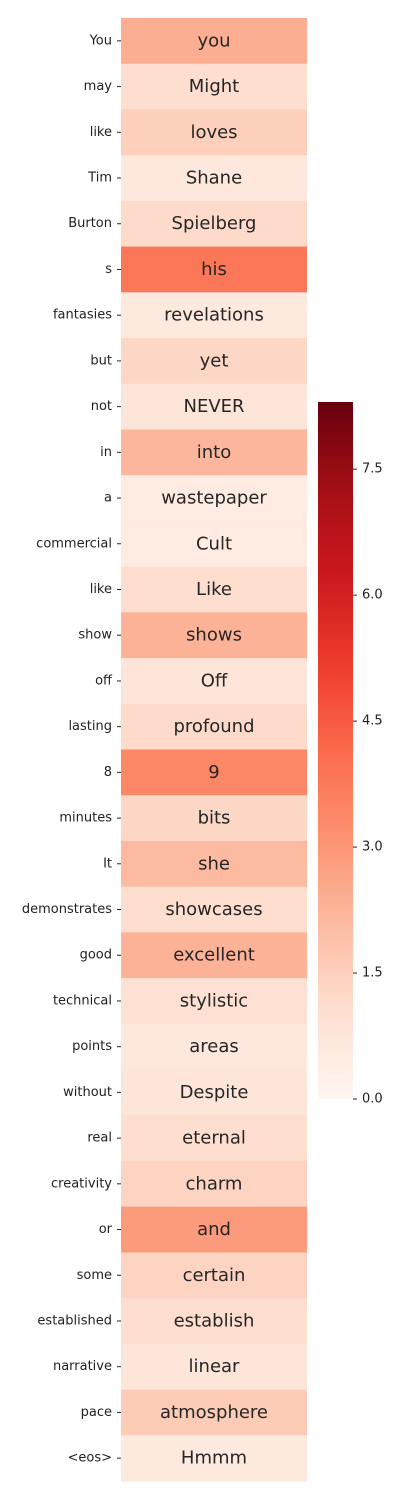 The width and height of the screenshot is (400, 1500). What do you see at coordinates (96, 955) in the screenshot?
I see `y-tick-label: good` at bounding box center [96, 955].